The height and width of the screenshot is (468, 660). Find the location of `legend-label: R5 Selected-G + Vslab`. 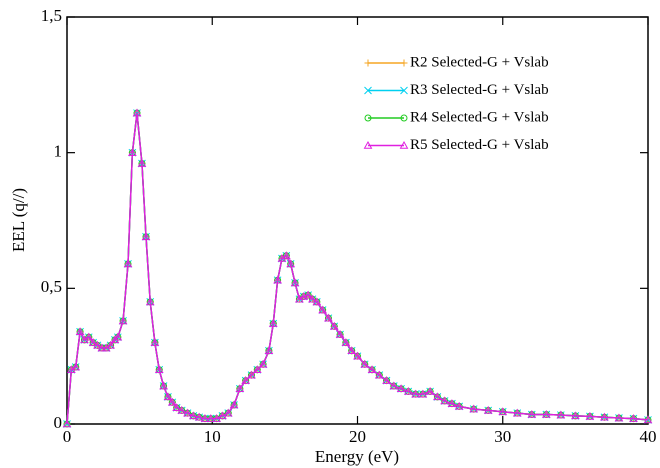

legend-label: R5 Selected-G + Vslab is located at coordinates (479, 145).